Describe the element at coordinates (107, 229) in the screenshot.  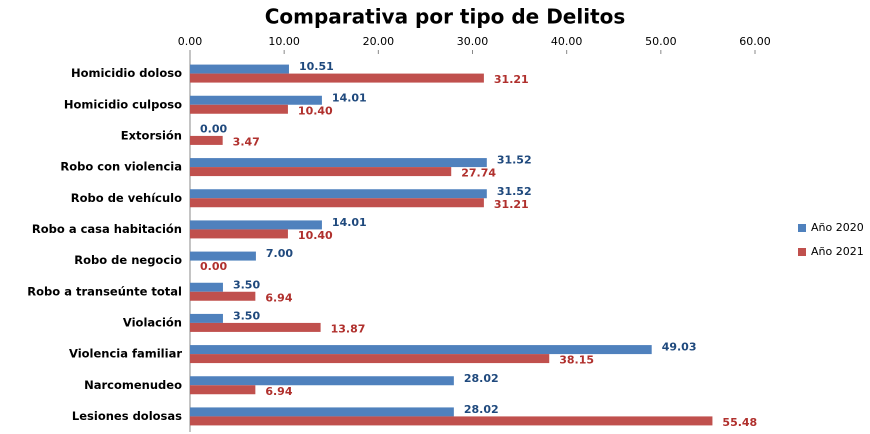
I see `category-label: Robo a casa habitación` at that location.